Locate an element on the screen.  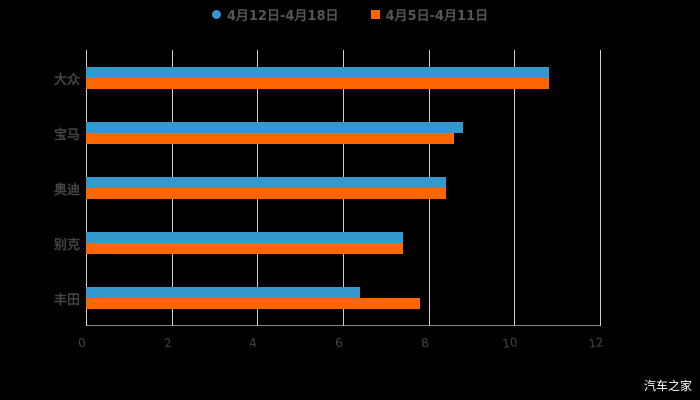
x-tick-label: 10 is located at coordinates (510, 343).